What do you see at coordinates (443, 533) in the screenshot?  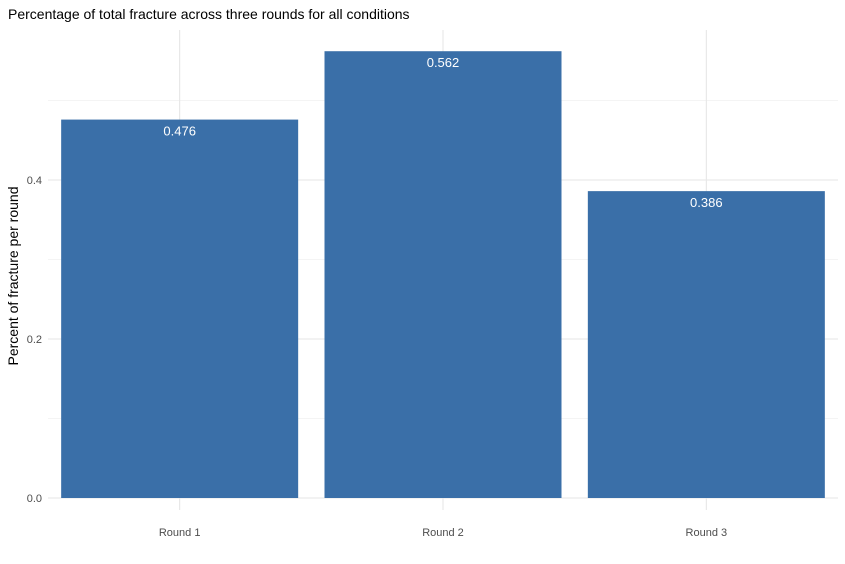 I see `x-tick-label: Round 2` at bounding box center [443, 533].